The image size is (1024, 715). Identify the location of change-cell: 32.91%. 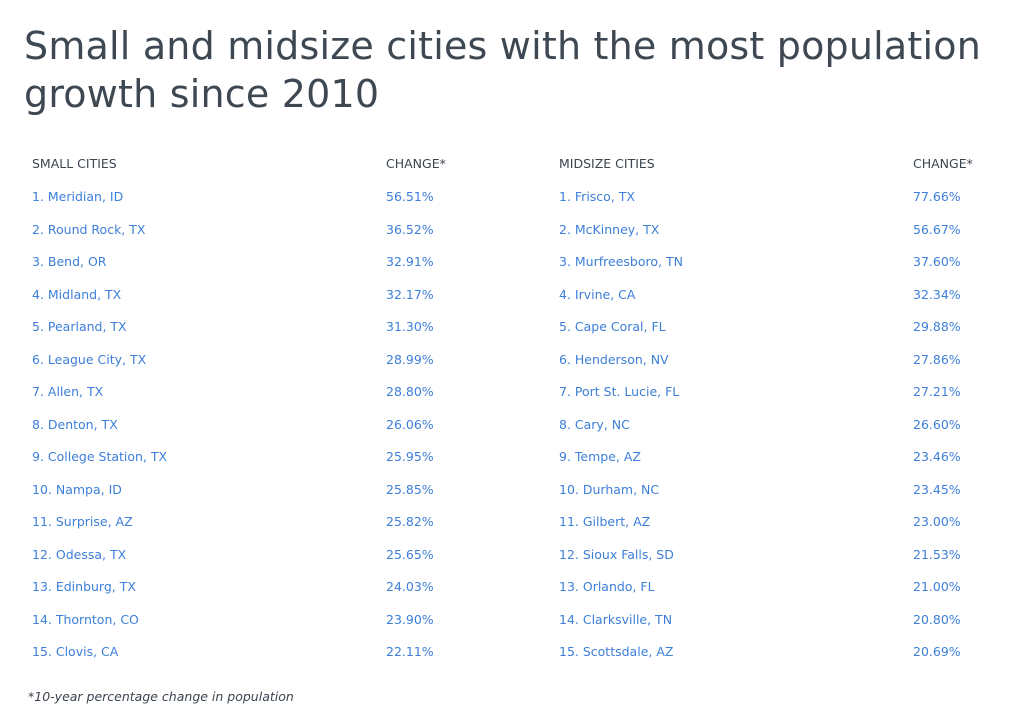
(410, 261).